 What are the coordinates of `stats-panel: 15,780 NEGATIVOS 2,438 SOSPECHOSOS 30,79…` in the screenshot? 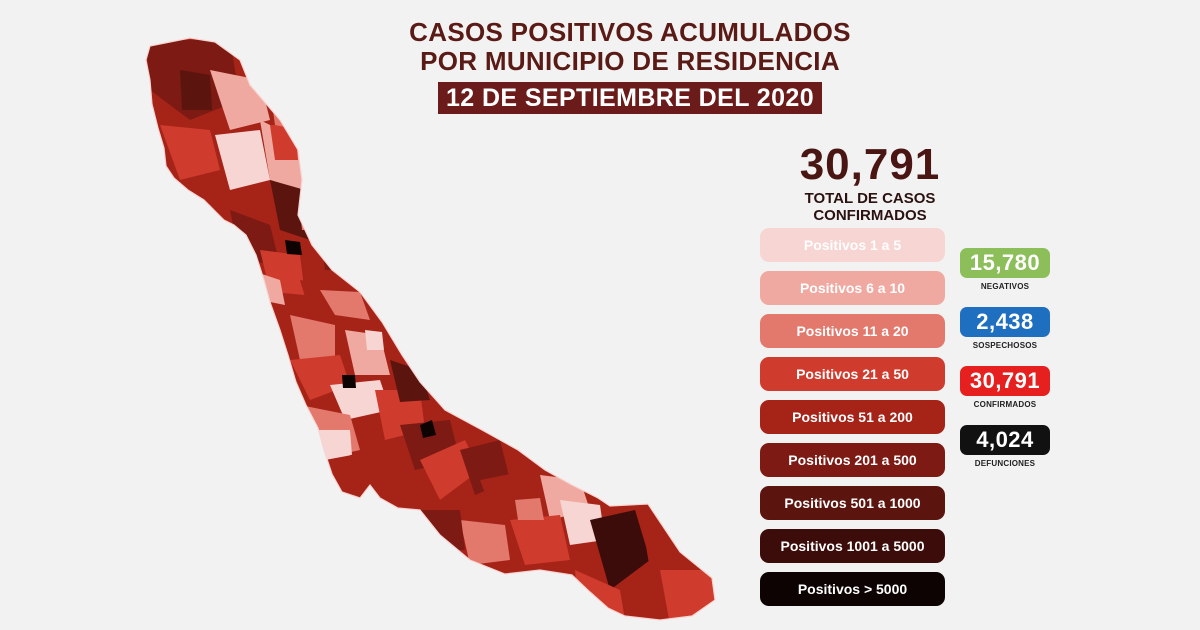 It's located at (1005, 366).